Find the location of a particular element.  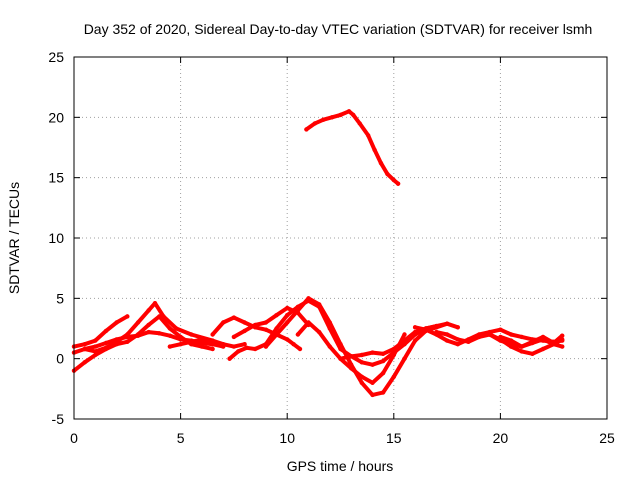

y-tick-label: 25 is located at coordinates (56, 57).